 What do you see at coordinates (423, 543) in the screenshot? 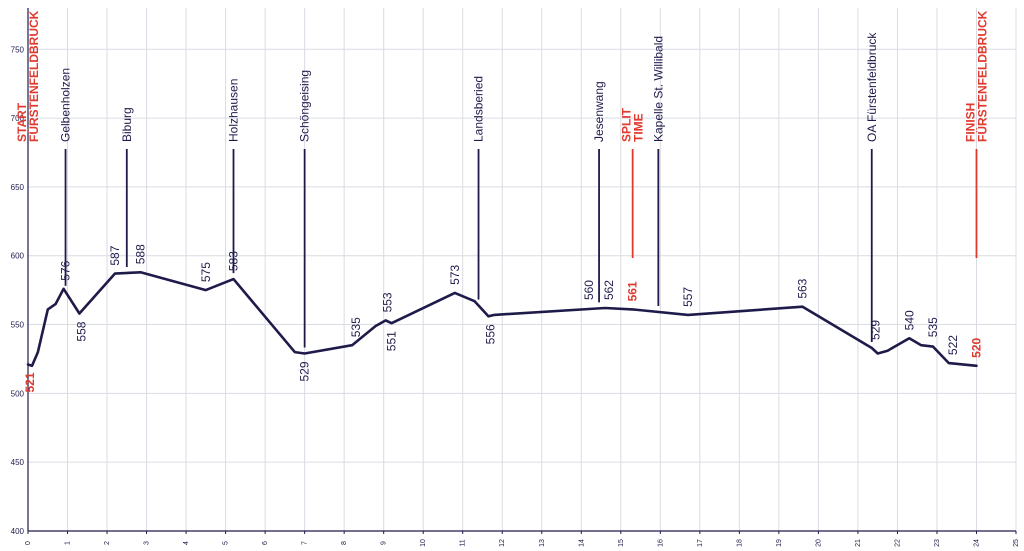
I see `x-tick-label: 10` at bounding box center [423, 543].